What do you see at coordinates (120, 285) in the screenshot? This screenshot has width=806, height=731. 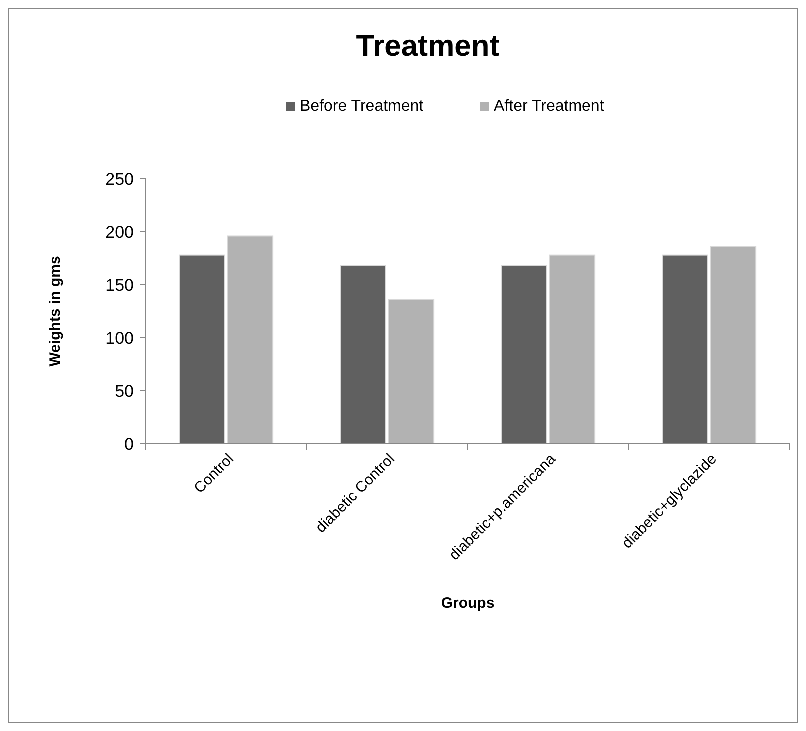 I see `y-tick-label: 150` at bounding box center [120, 285].